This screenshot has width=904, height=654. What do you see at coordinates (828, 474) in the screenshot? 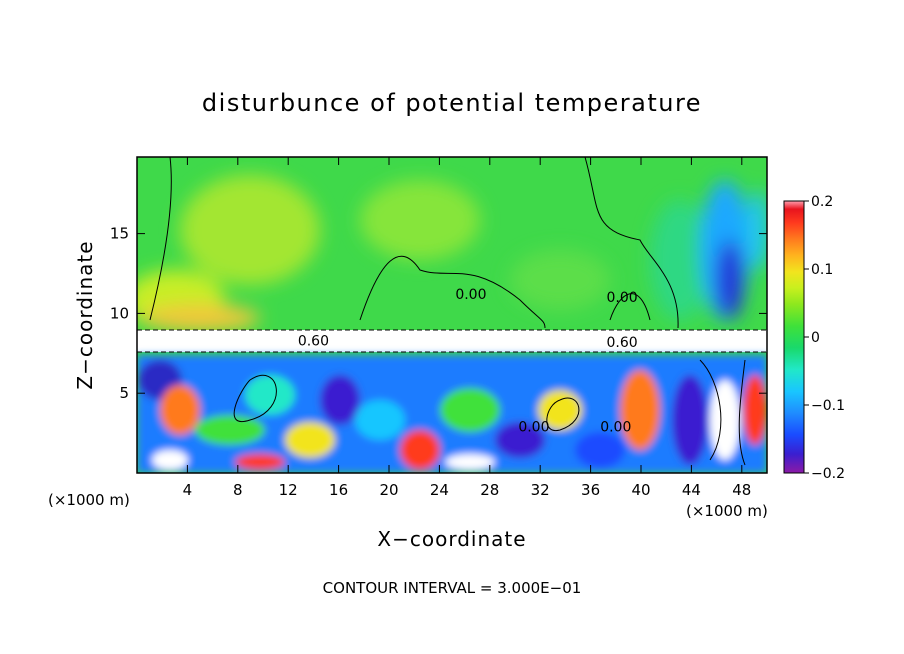
I see `colorbar-tick-label: −0.2` at bounding box center [828, 474].